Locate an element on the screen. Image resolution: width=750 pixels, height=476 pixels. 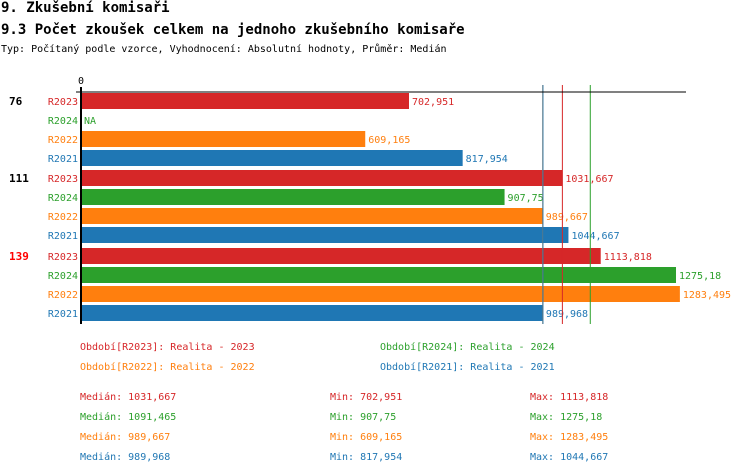
stat-min: Min: 907,75 is located at coordinates (363, 417).